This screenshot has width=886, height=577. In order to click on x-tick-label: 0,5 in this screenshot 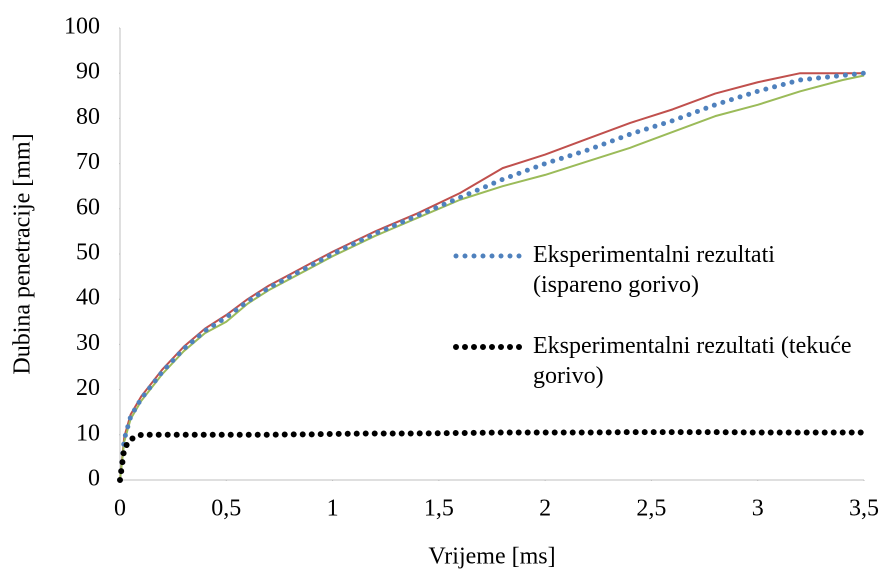, I will do `click(226, 509)`.